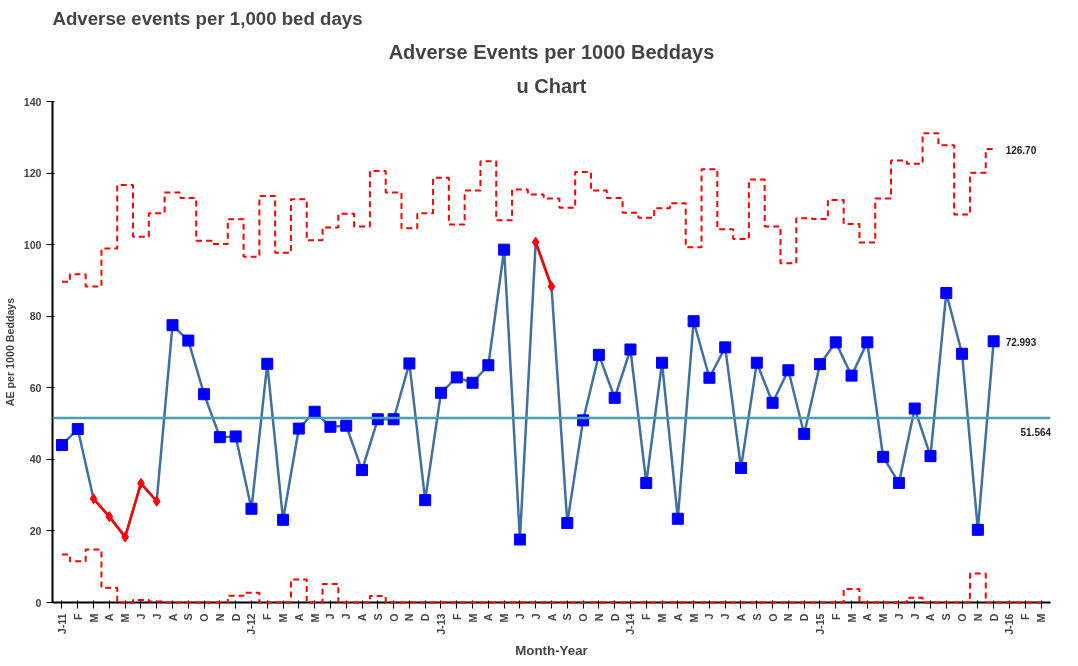 The image size is (1078, 666). Describe the element at coordinates (32, 101) in the screenshot. I see `y-tick-label: 140` at that location.